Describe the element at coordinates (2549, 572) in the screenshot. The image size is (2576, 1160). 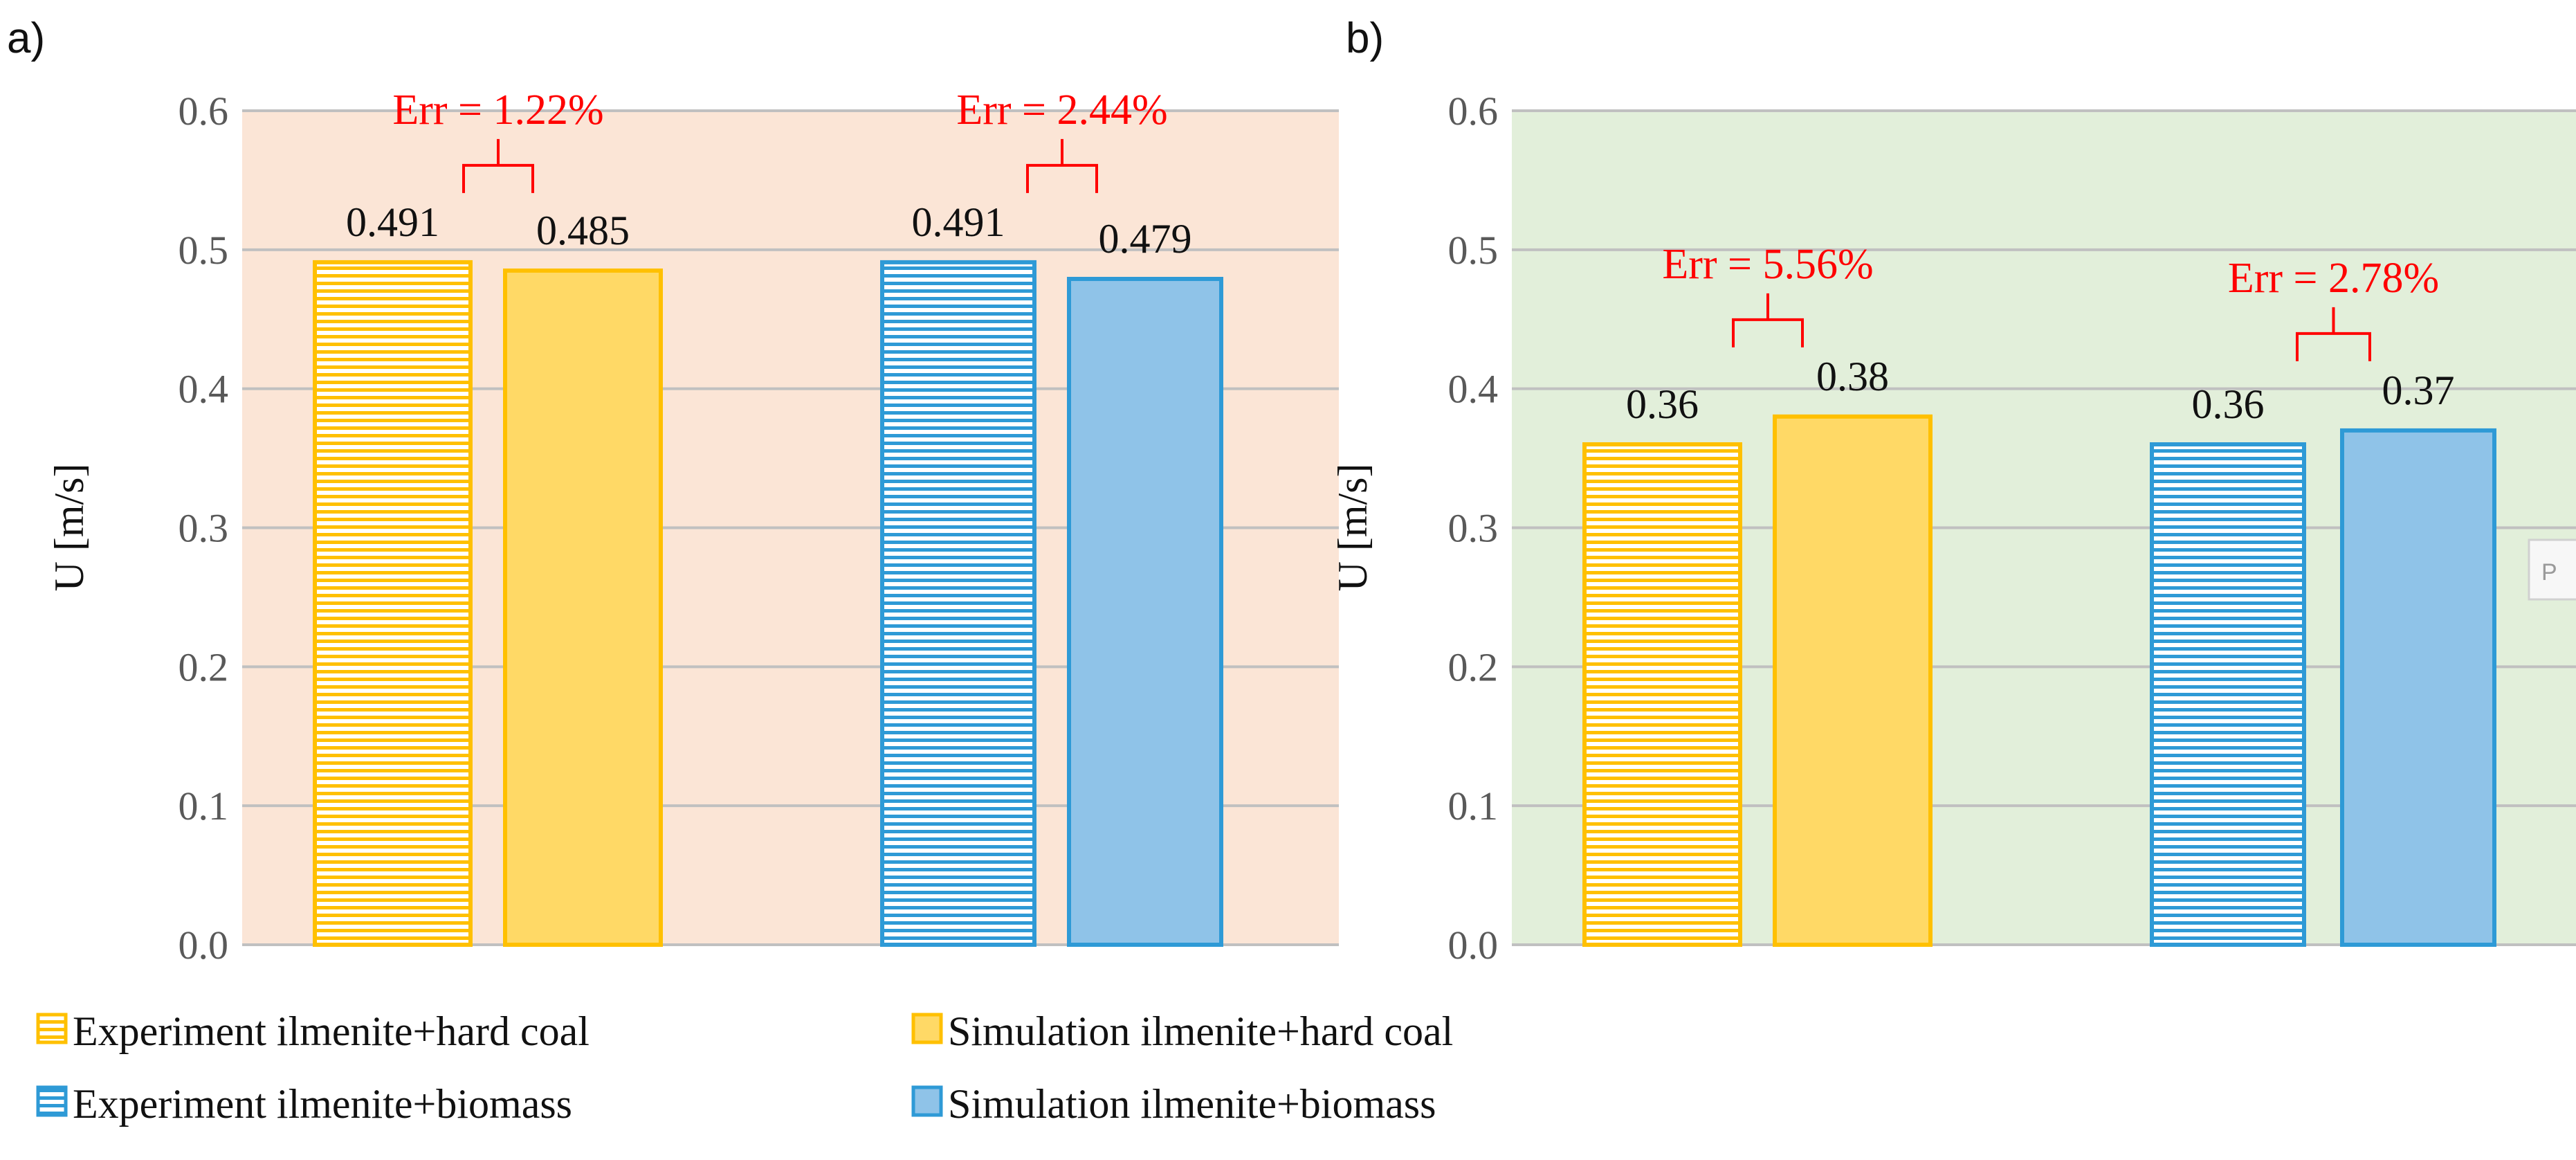
I see `cut-off-fragment-text: P` at that location.